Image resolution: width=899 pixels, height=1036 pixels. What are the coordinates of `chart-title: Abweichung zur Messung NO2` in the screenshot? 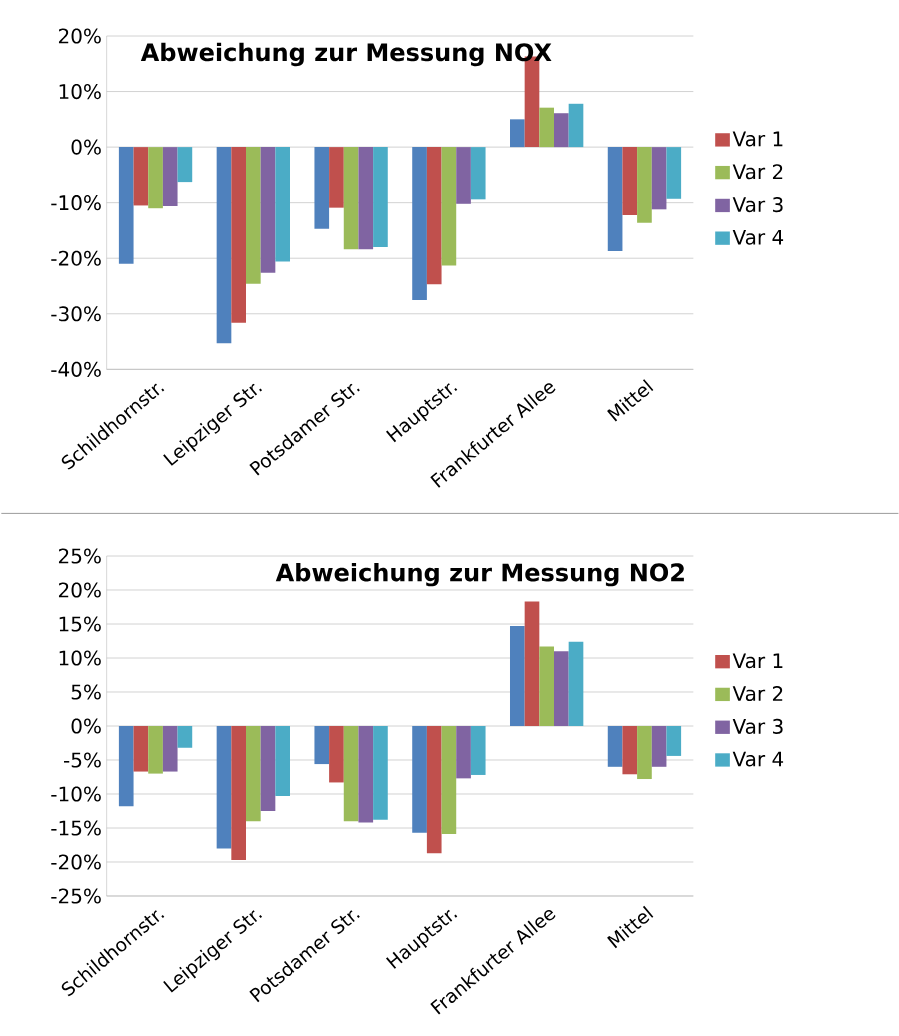 It's located at (480, 574).